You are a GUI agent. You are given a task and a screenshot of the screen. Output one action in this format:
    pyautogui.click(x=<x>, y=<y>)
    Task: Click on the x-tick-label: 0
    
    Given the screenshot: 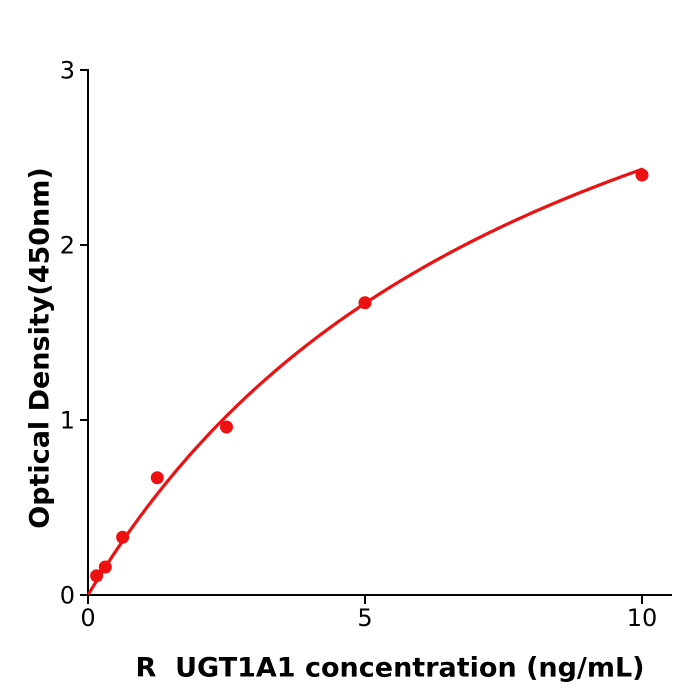 What is the action you would take?
    pyautogui.click(x=87, y=618)
    